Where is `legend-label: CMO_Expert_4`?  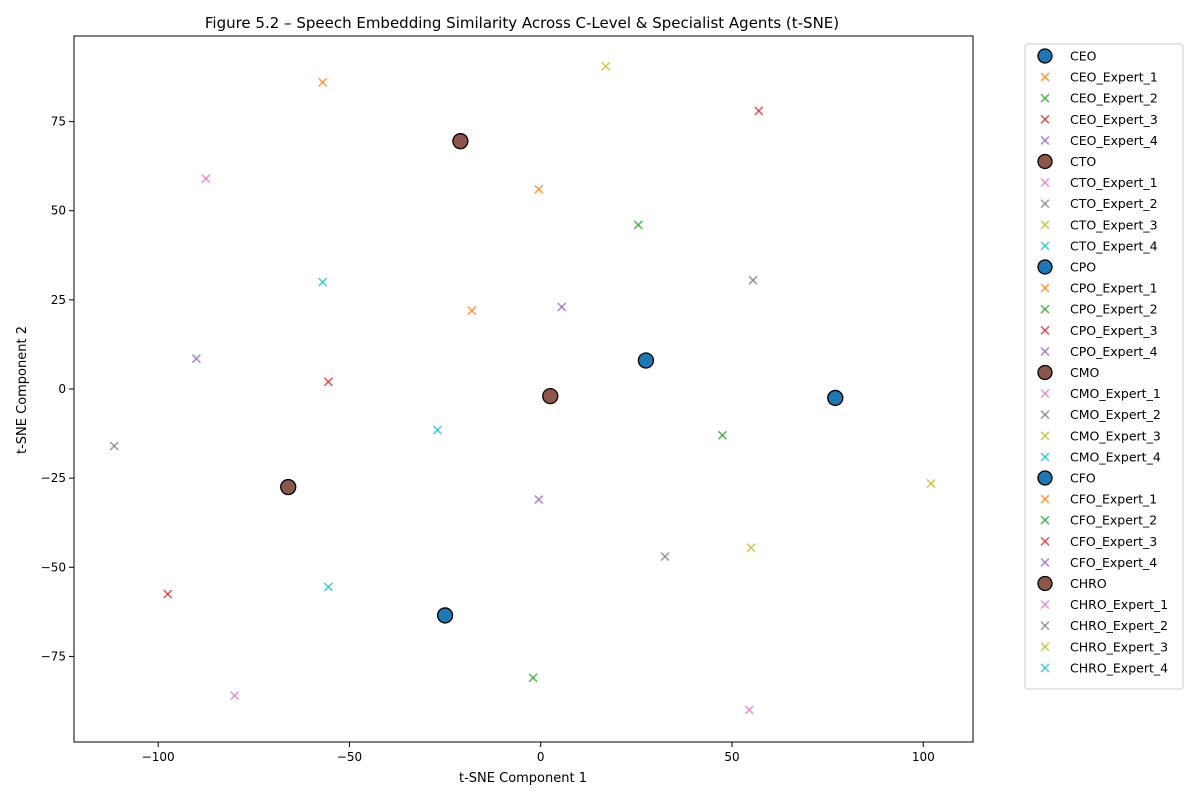
legend-label: CMO_Expert_4 is located at coordinates (1115, 456).